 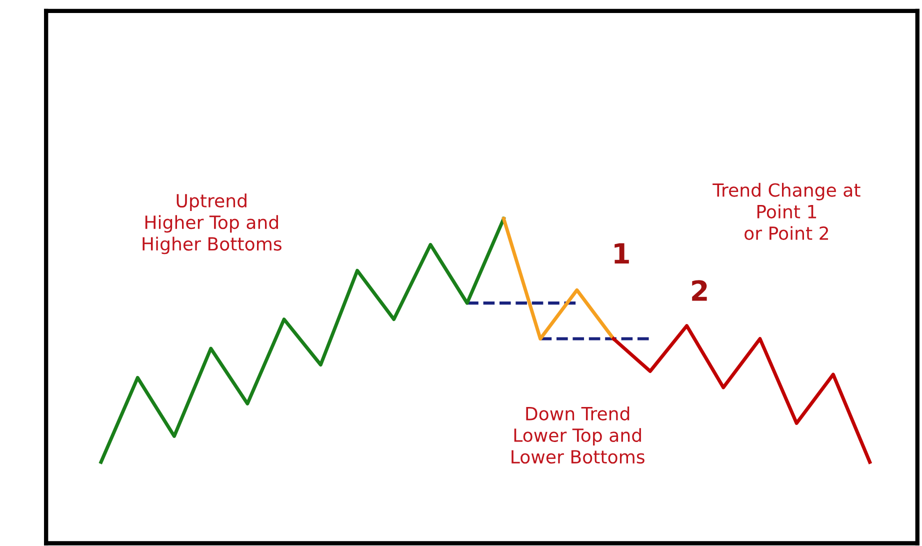 I want to click on annotation: Trend Change at Point 1 or Point 2, so click(x=786, y=211).